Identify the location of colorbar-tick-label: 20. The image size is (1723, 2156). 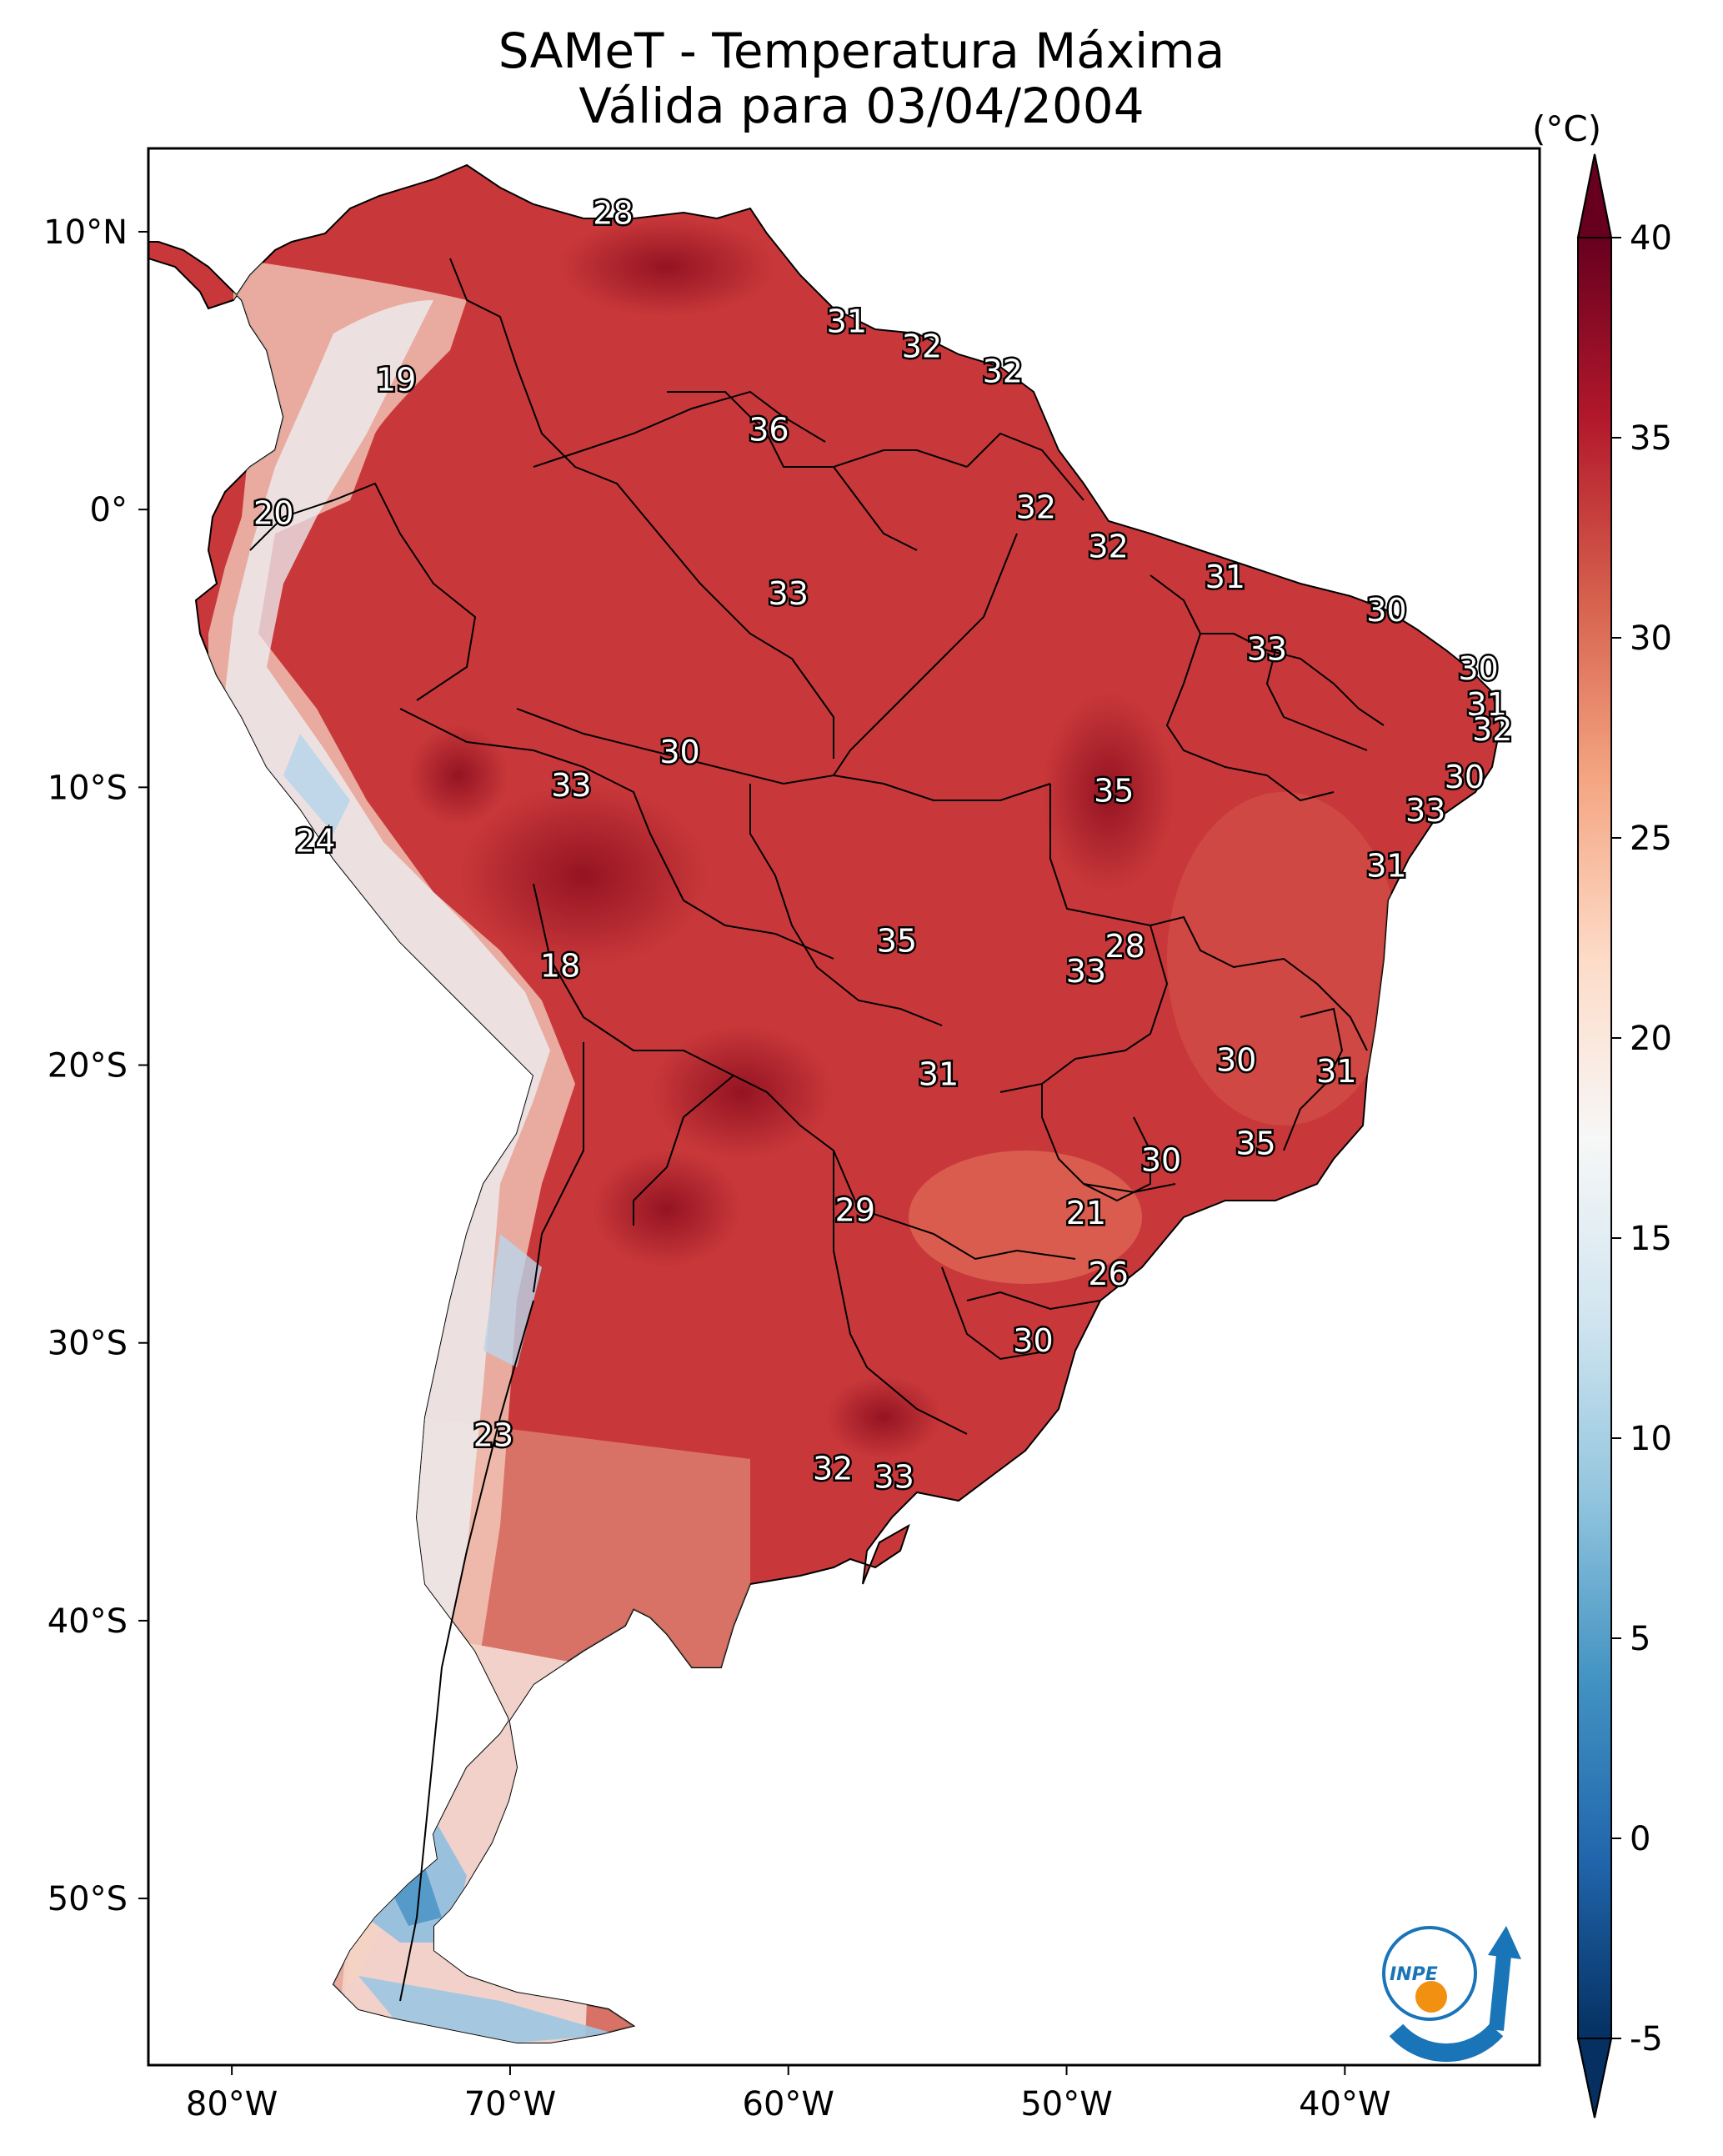
(1651, 1039).